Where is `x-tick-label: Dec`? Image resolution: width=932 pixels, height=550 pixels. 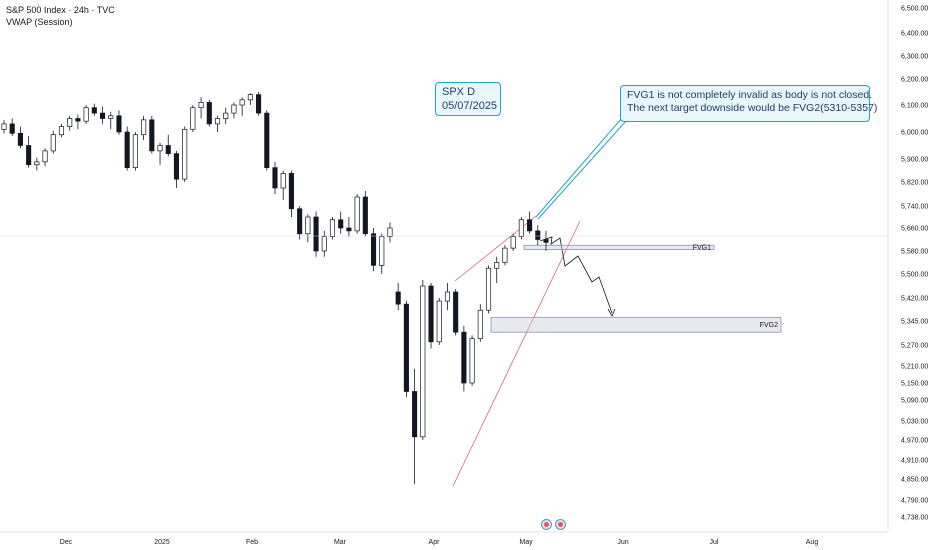 x-tick-label: Dec is located at coordinates (66, 542).